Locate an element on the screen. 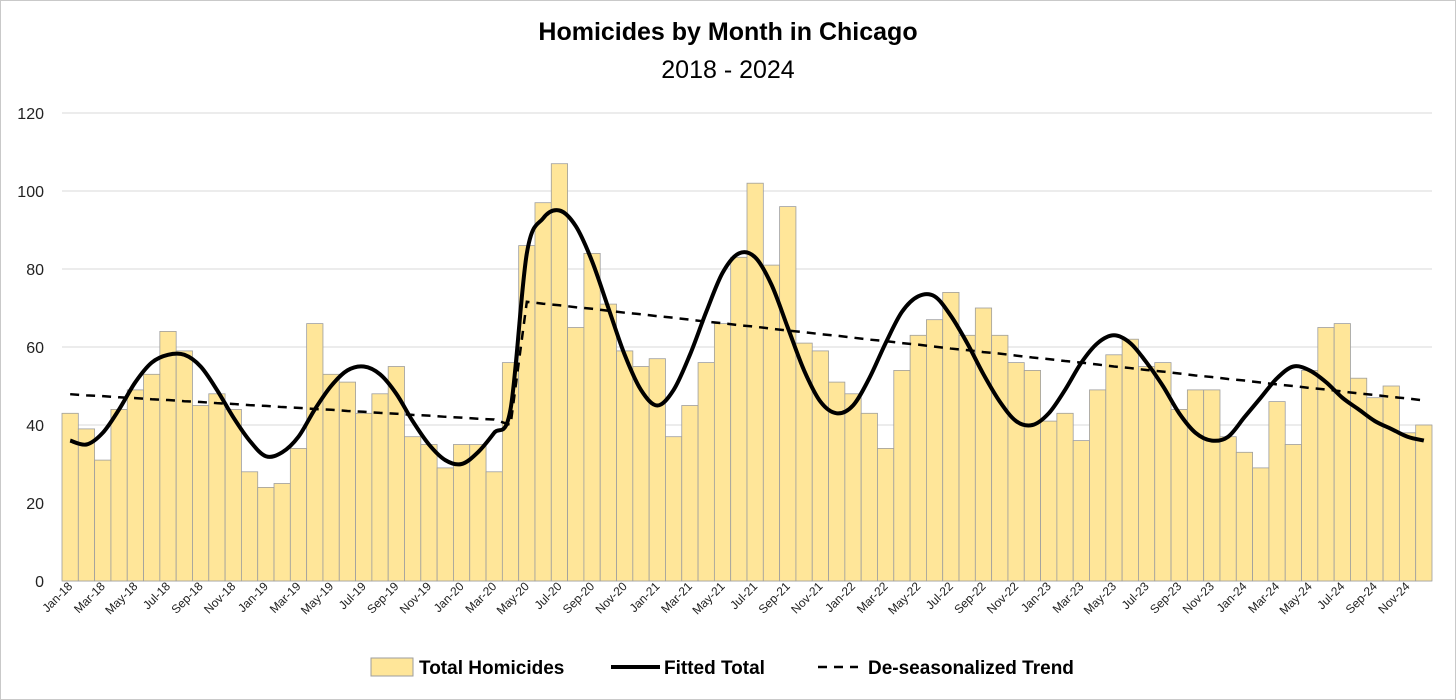 Image resolution: width=1456 pixels, height=700 pixels. x-tick-label: May-20 is located at coordinates (513, 598).